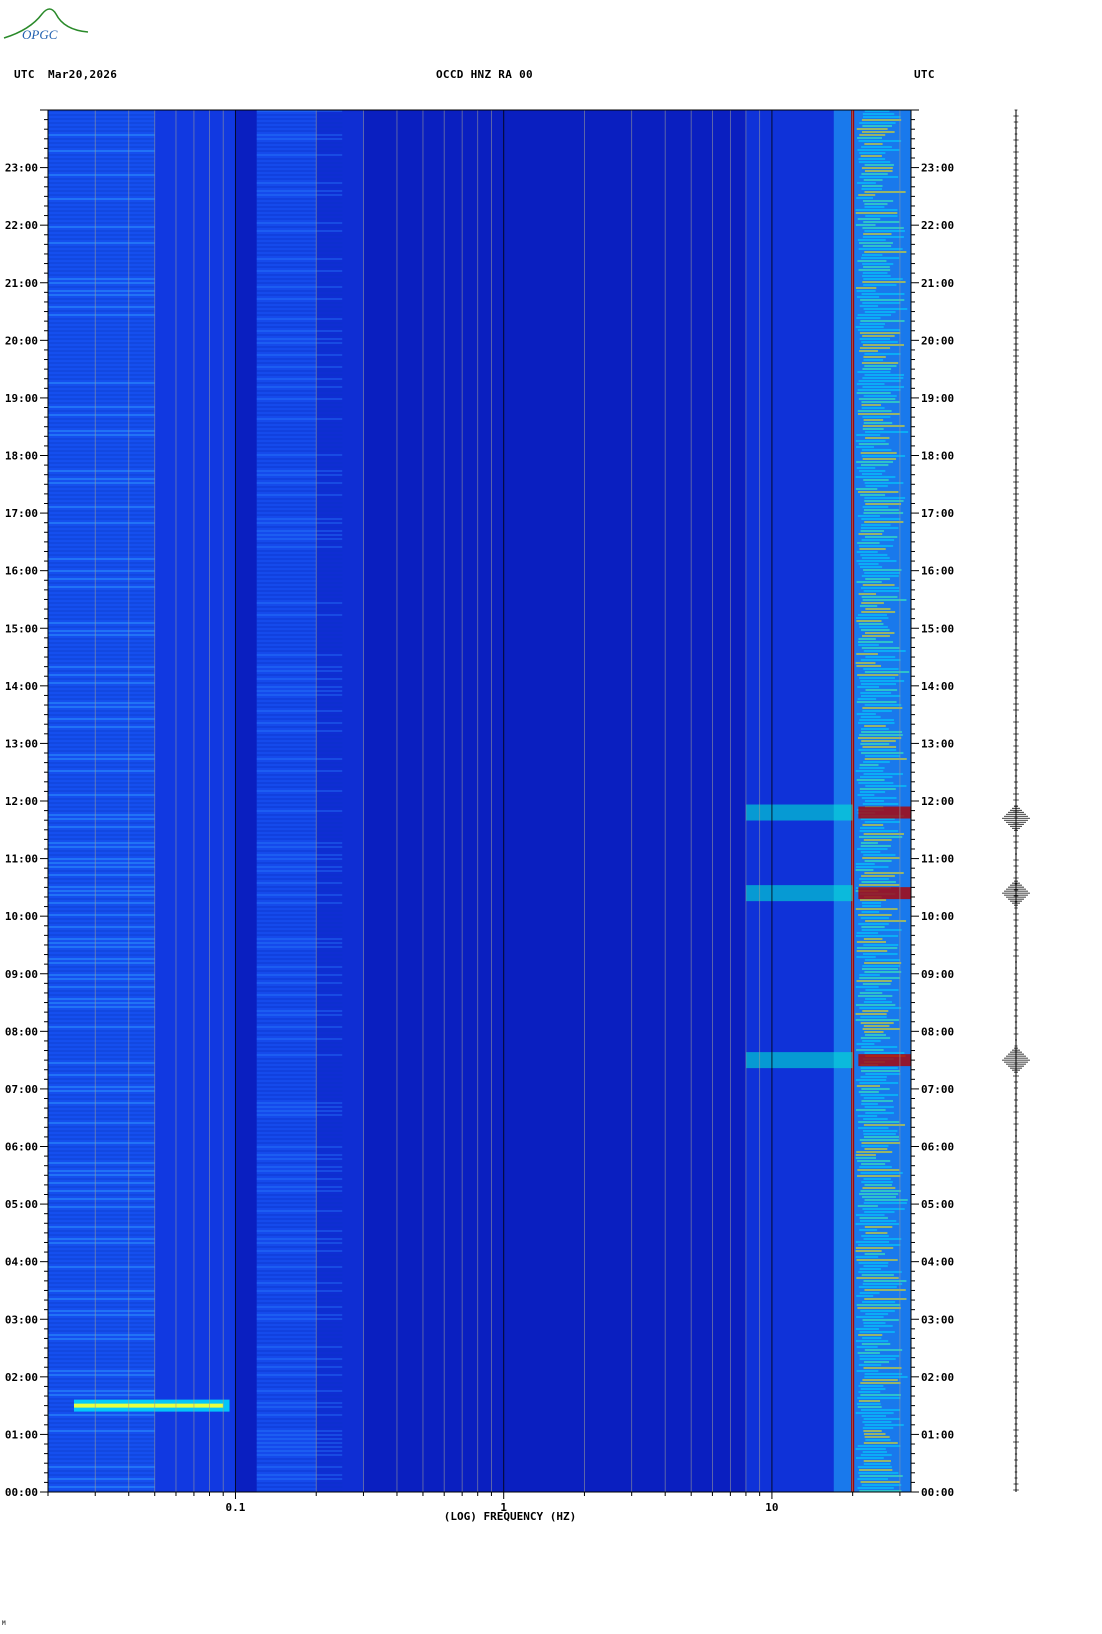 The width and height of the screenshot is (1102, 1634). Describe the element at coordinates (937, 1377) in the screenshot. I see `y-tick-label-right: 02:00` at that location.